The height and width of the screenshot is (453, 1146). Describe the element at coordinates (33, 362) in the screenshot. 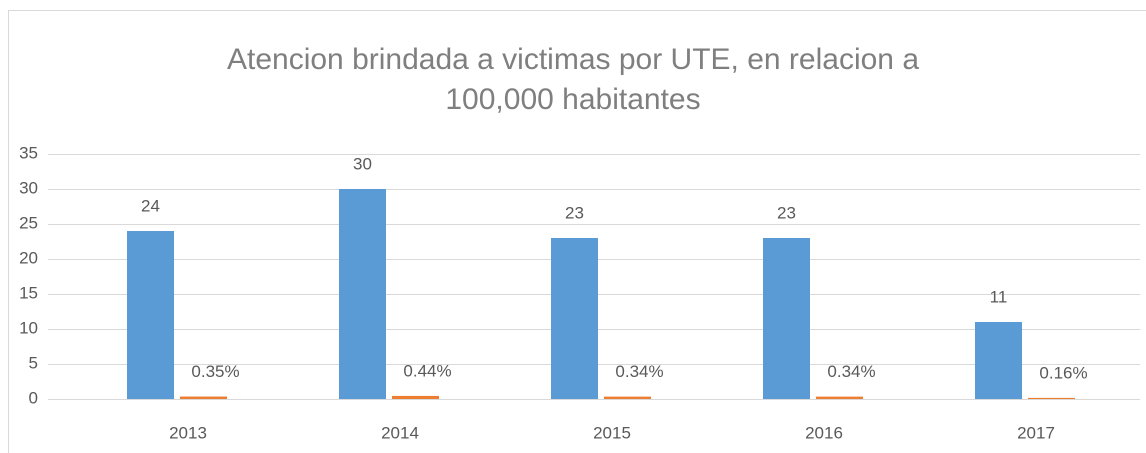

I see `y-tick-label: 5` at that location.